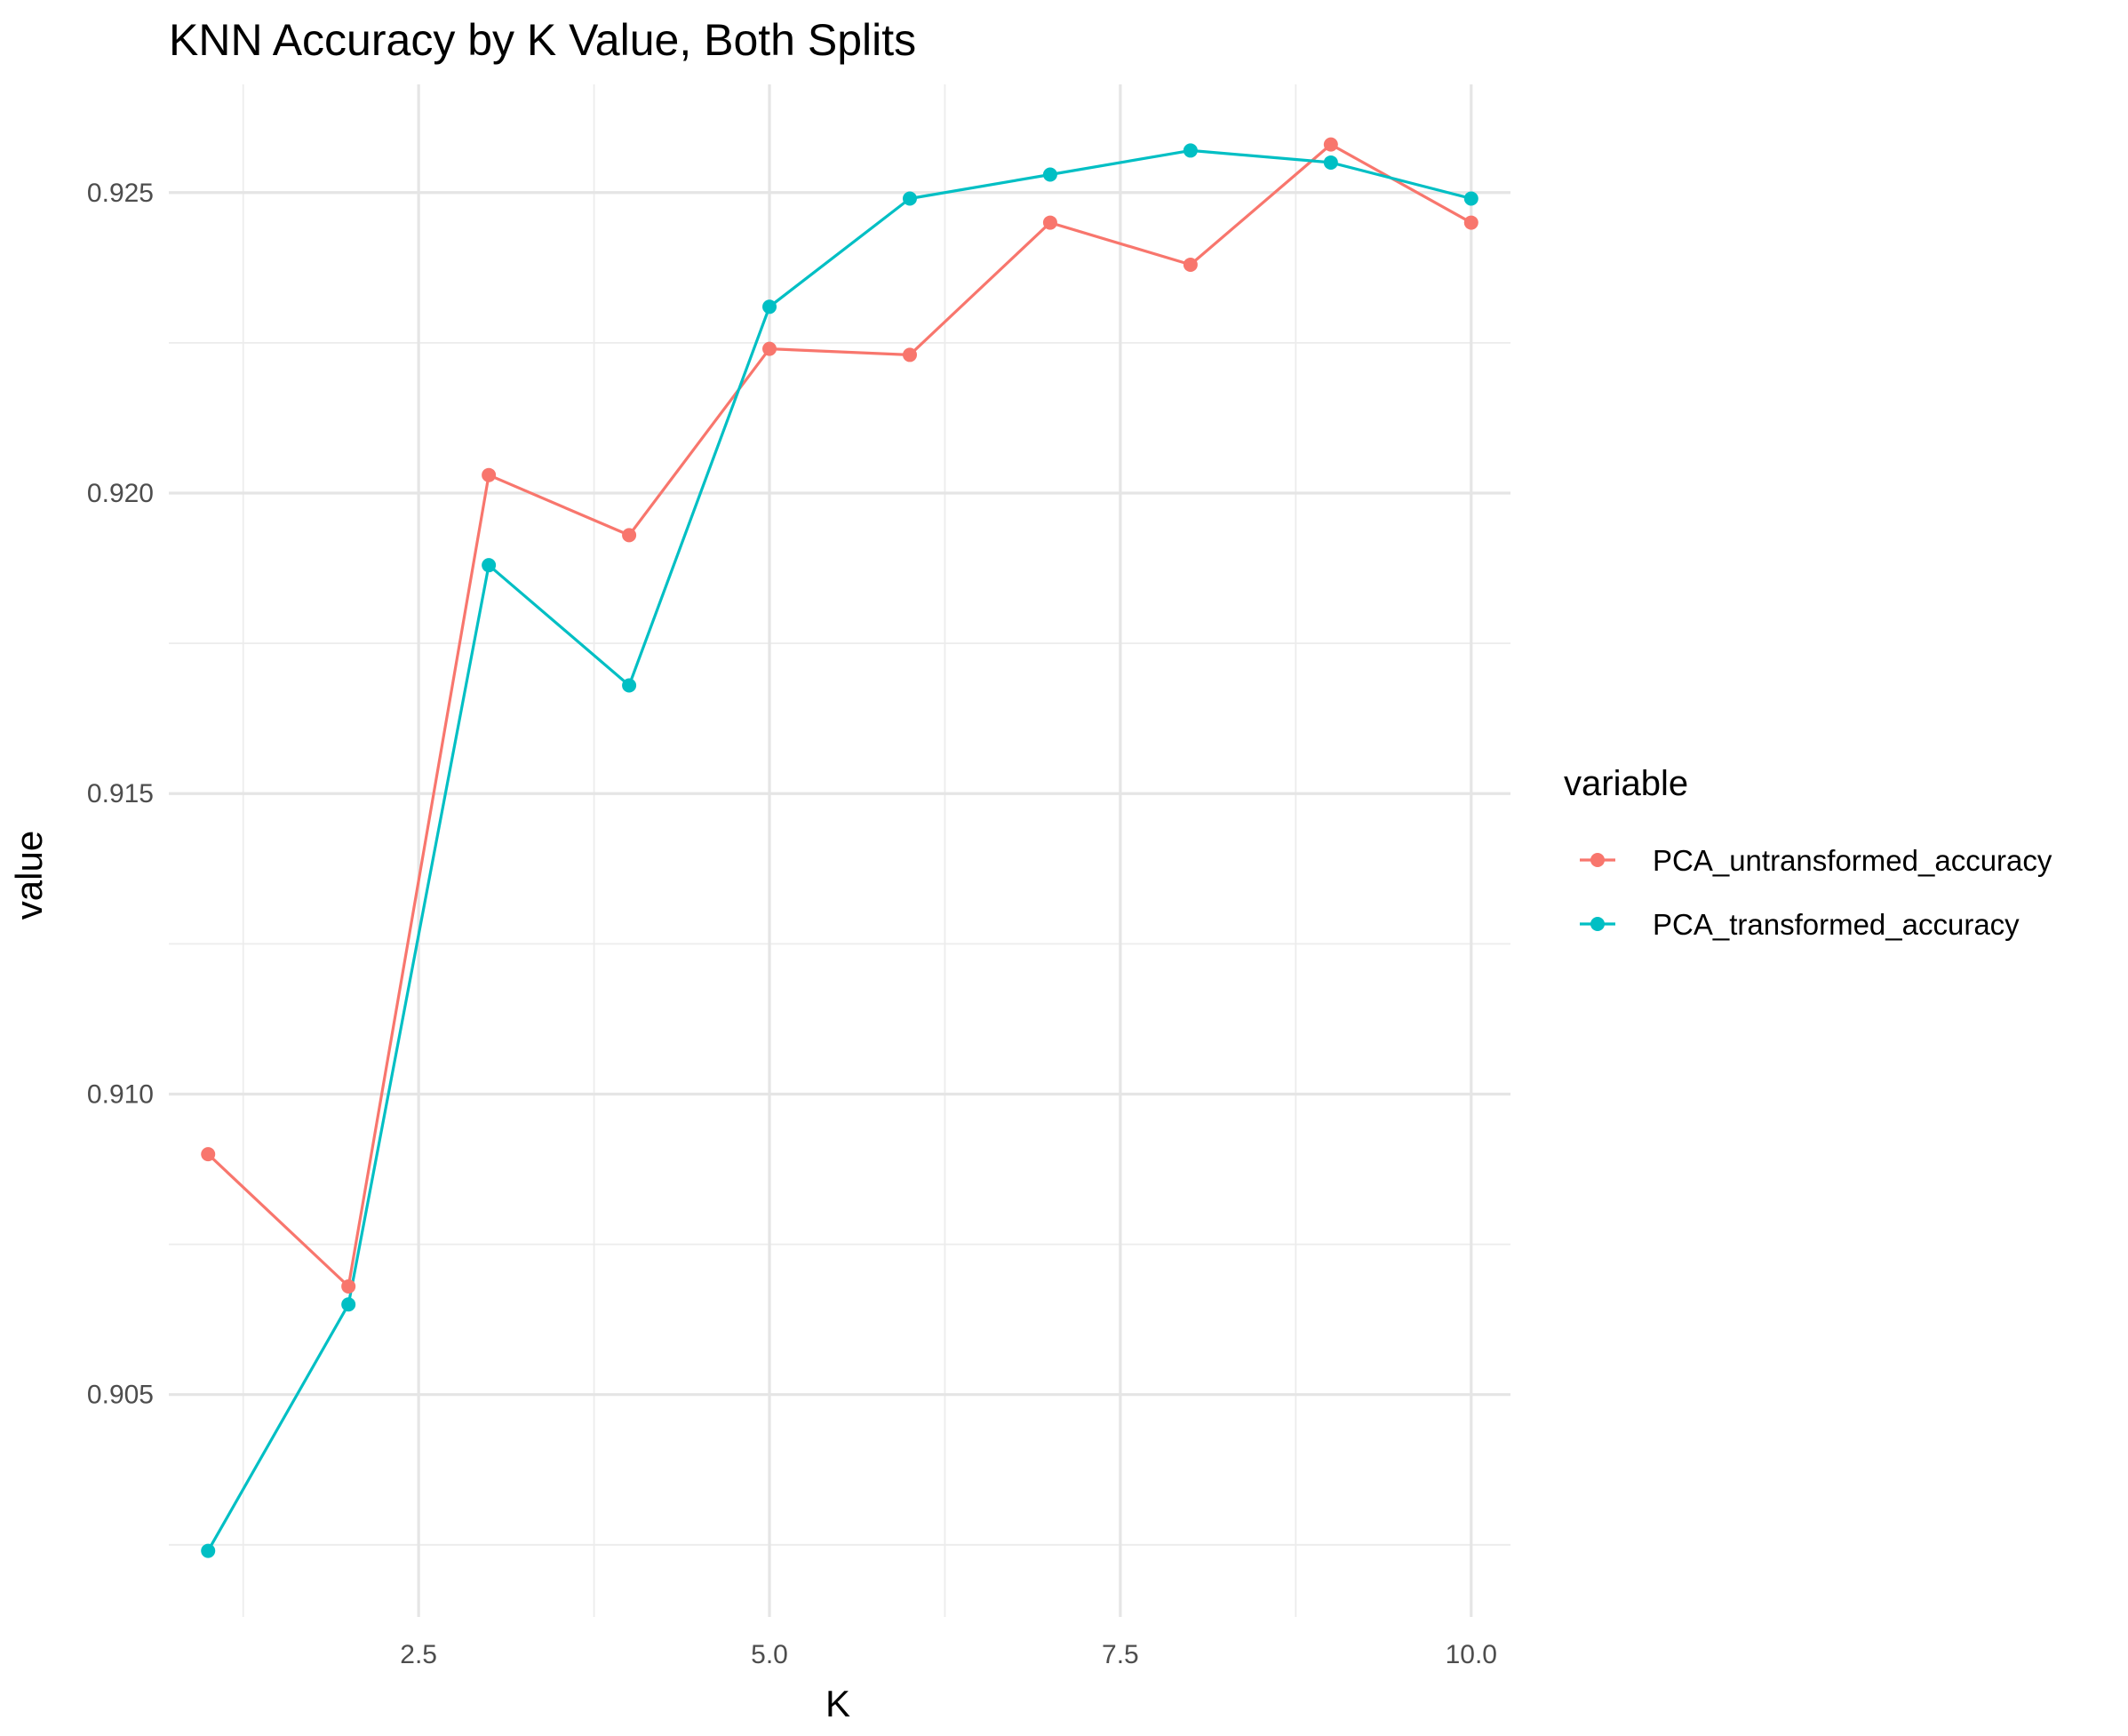 The image size is (2128, 1736). I want to click on x-axis-title: K, so click(838, 1703).